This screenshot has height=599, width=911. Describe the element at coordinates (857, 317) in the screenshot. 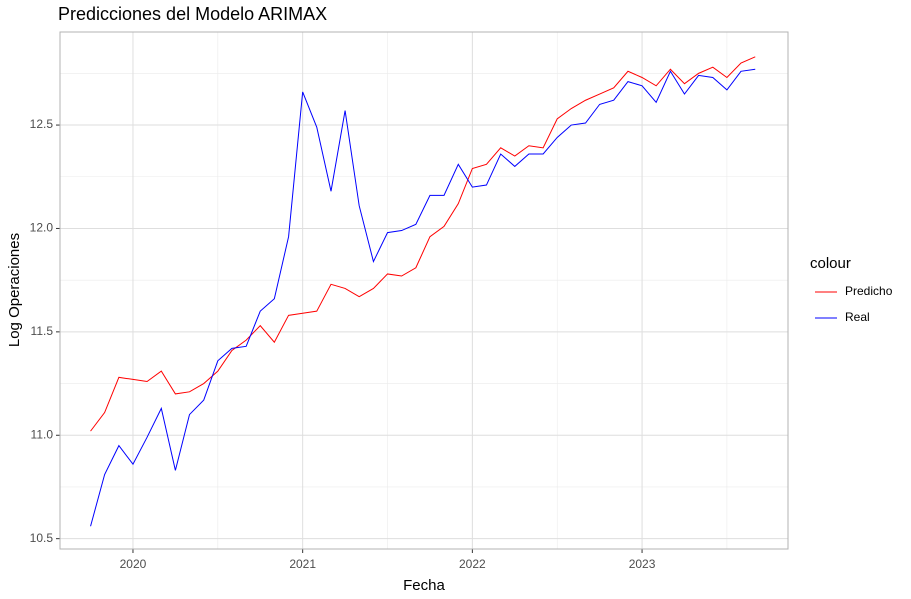

I see `legend-label: Real` at that location.